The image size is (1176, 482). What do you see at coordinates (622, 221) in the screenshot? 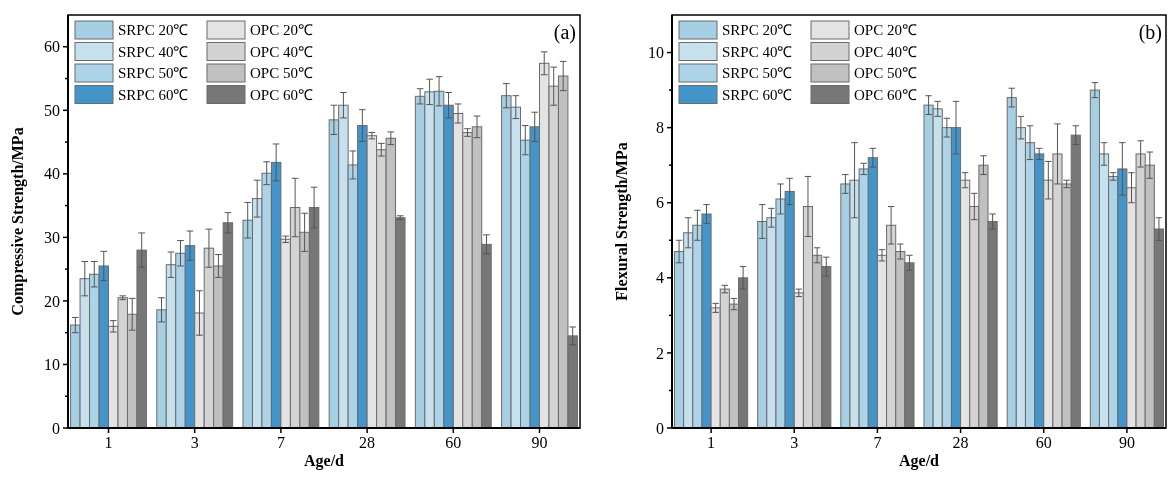
I see `y-axis-title: Flexural Strength/MPa` at bounding box center [622, 221].